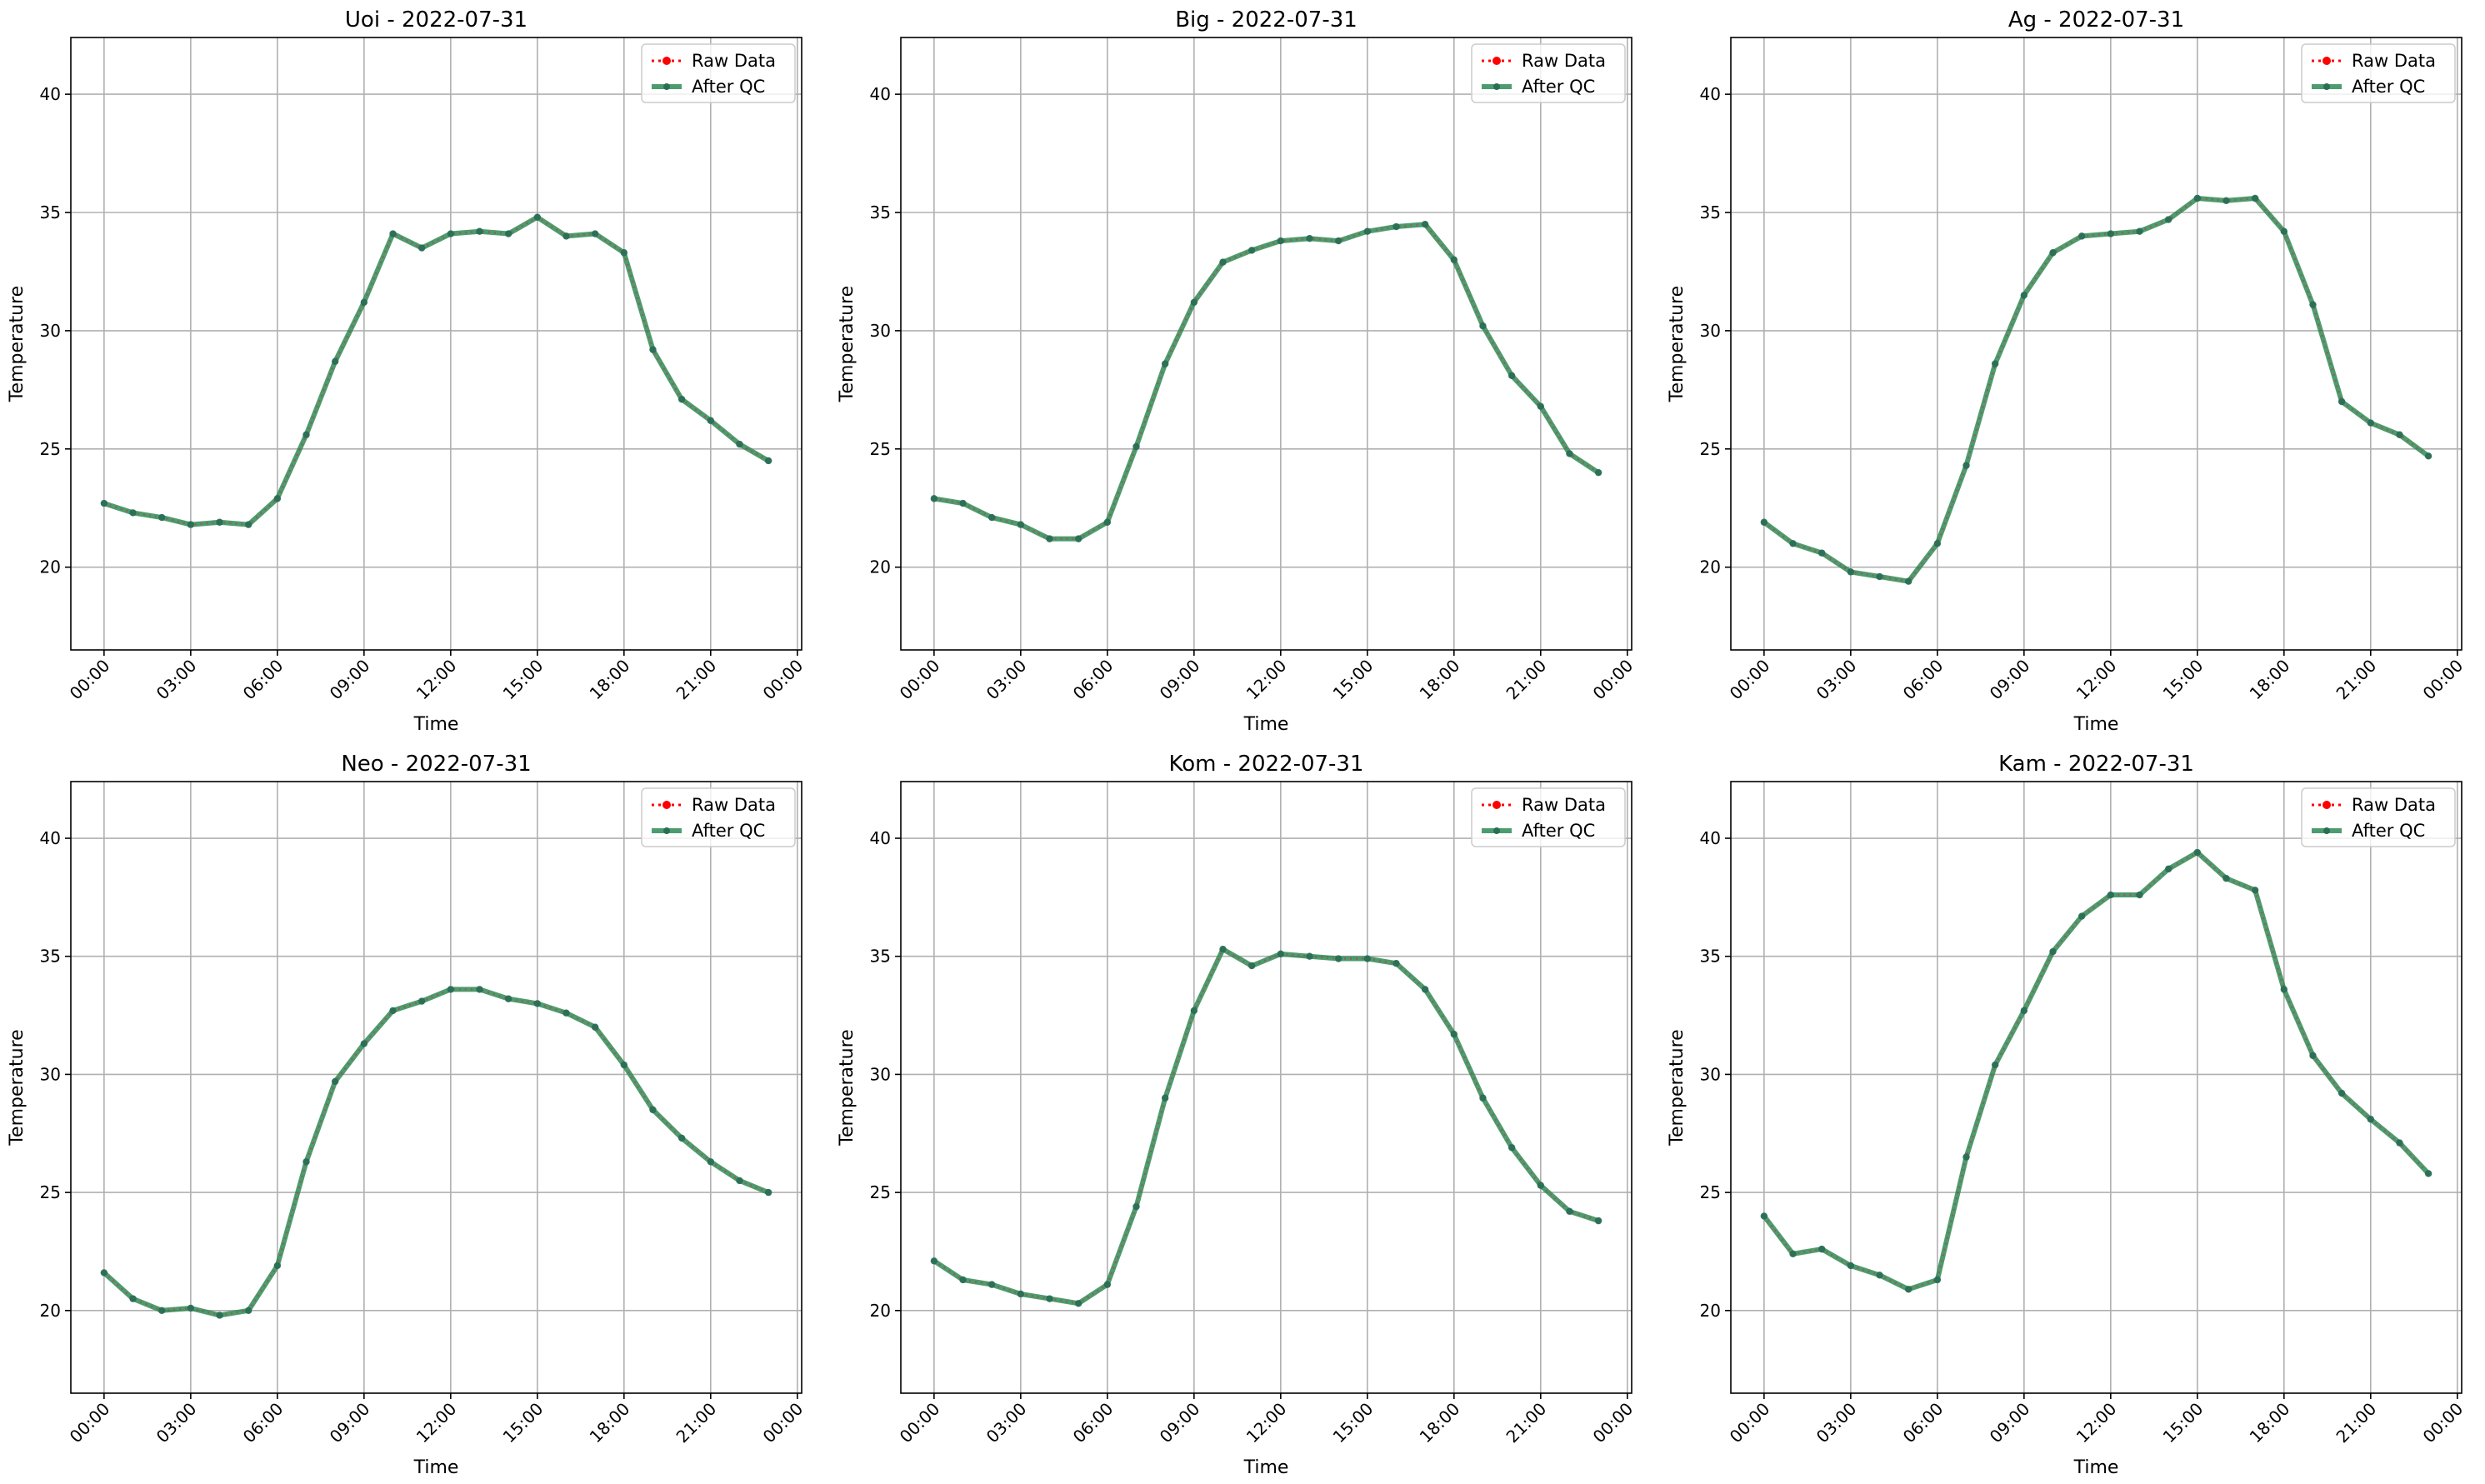 The image size is (2485, 1484). What do you see at coordinates (880, 1192) in the screenshot?
I see `y-tick-label: 25` at bounding box center [880, 1192].